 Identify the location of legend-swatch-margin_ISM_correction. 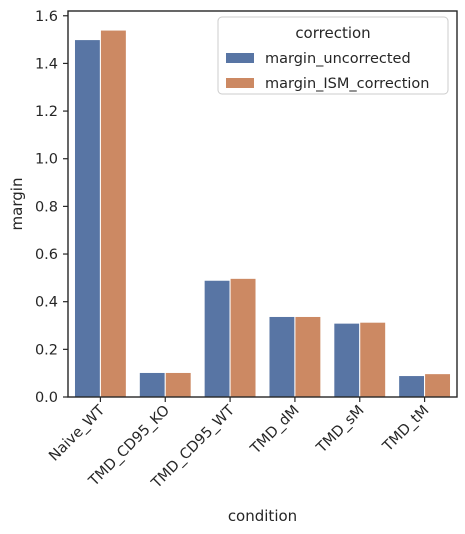
(240, 83).